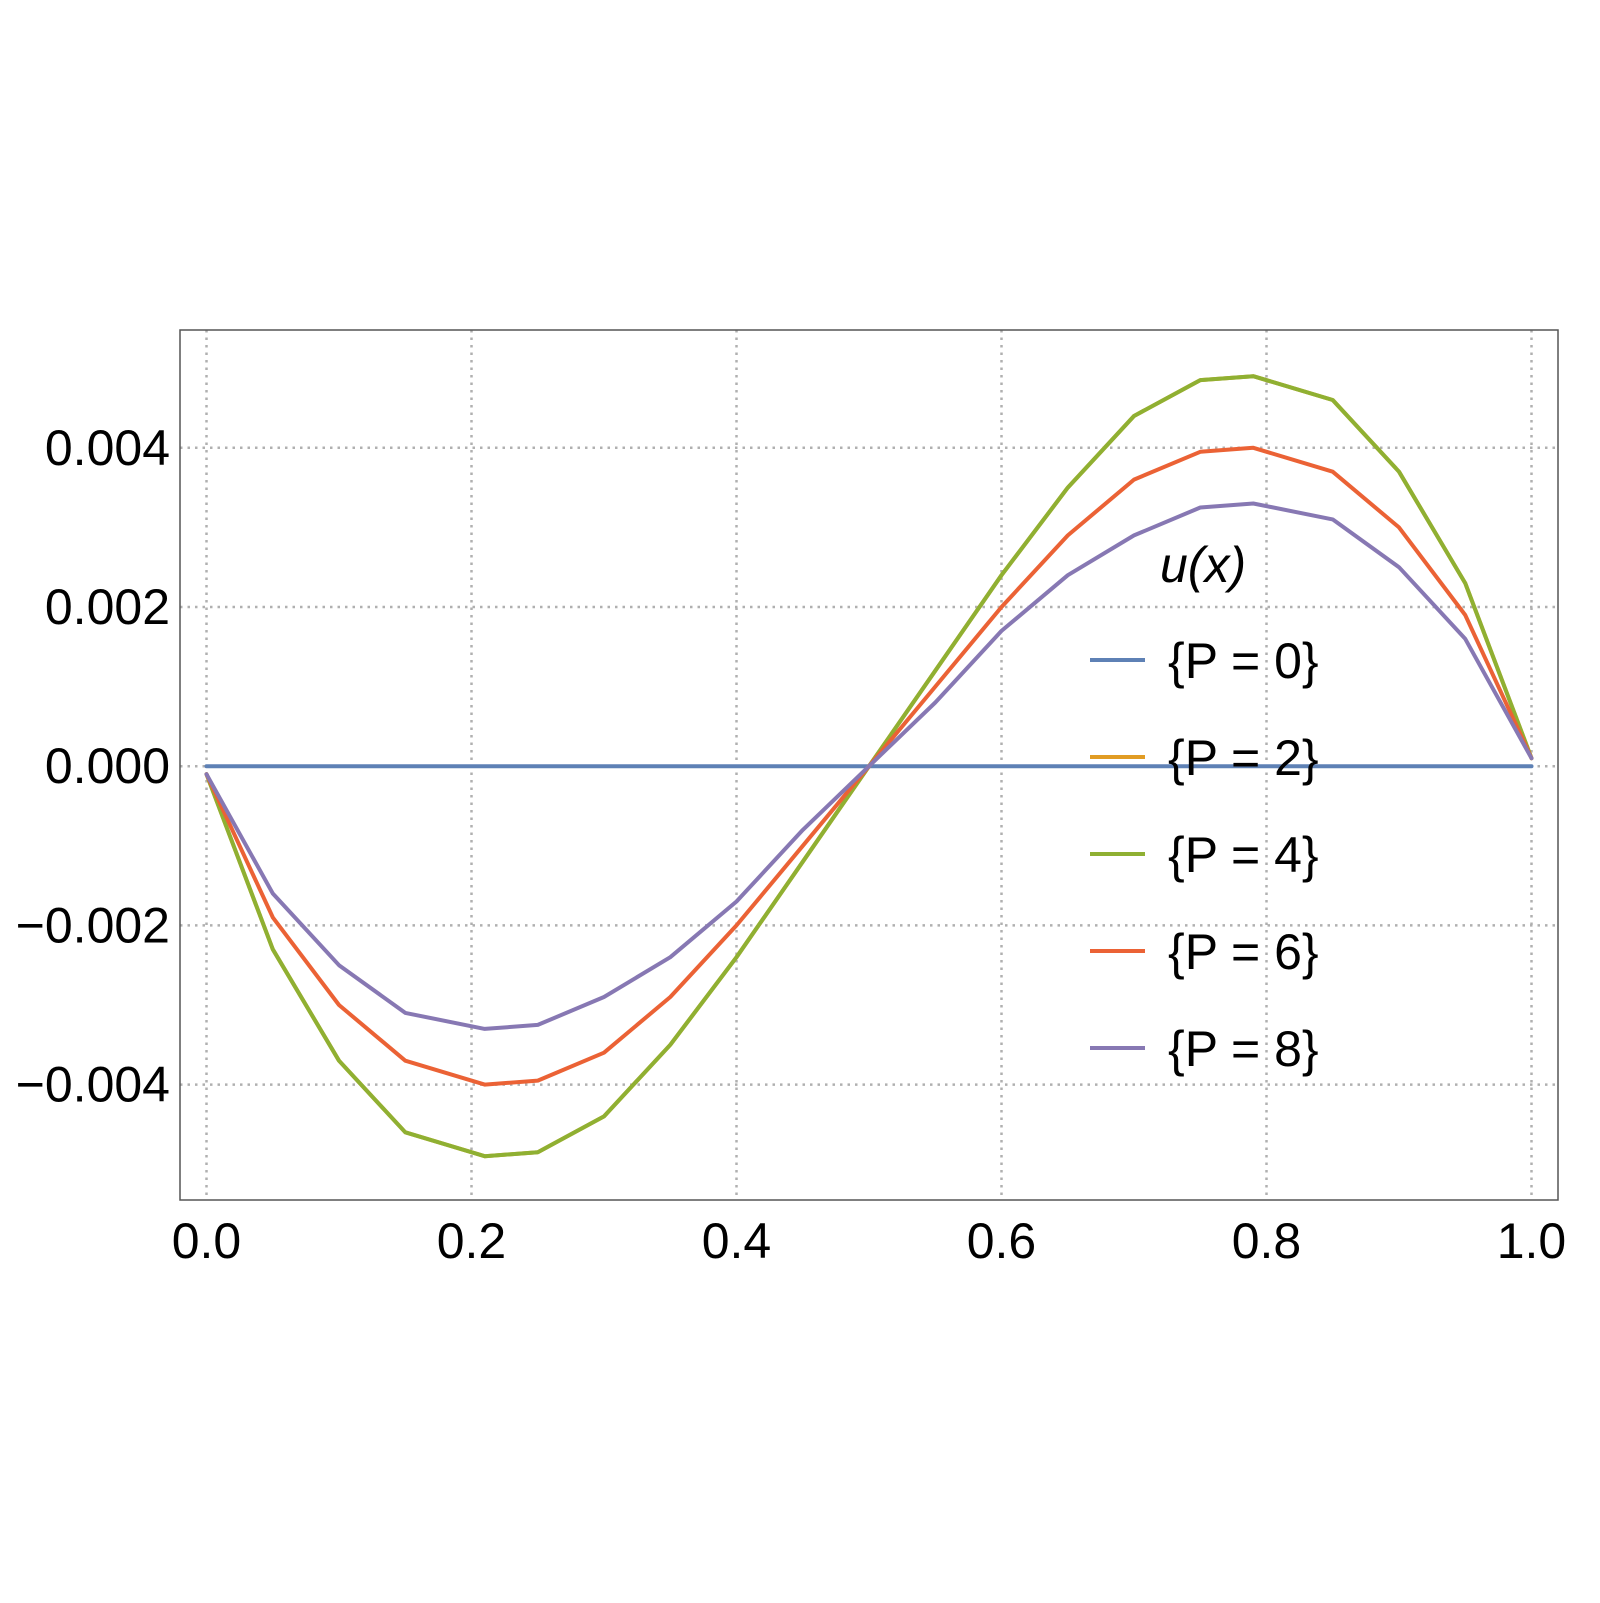 This screenshot has width=1600, height=1603. I want to click on x-tick-label: 1.0, so click(1532, 1241).